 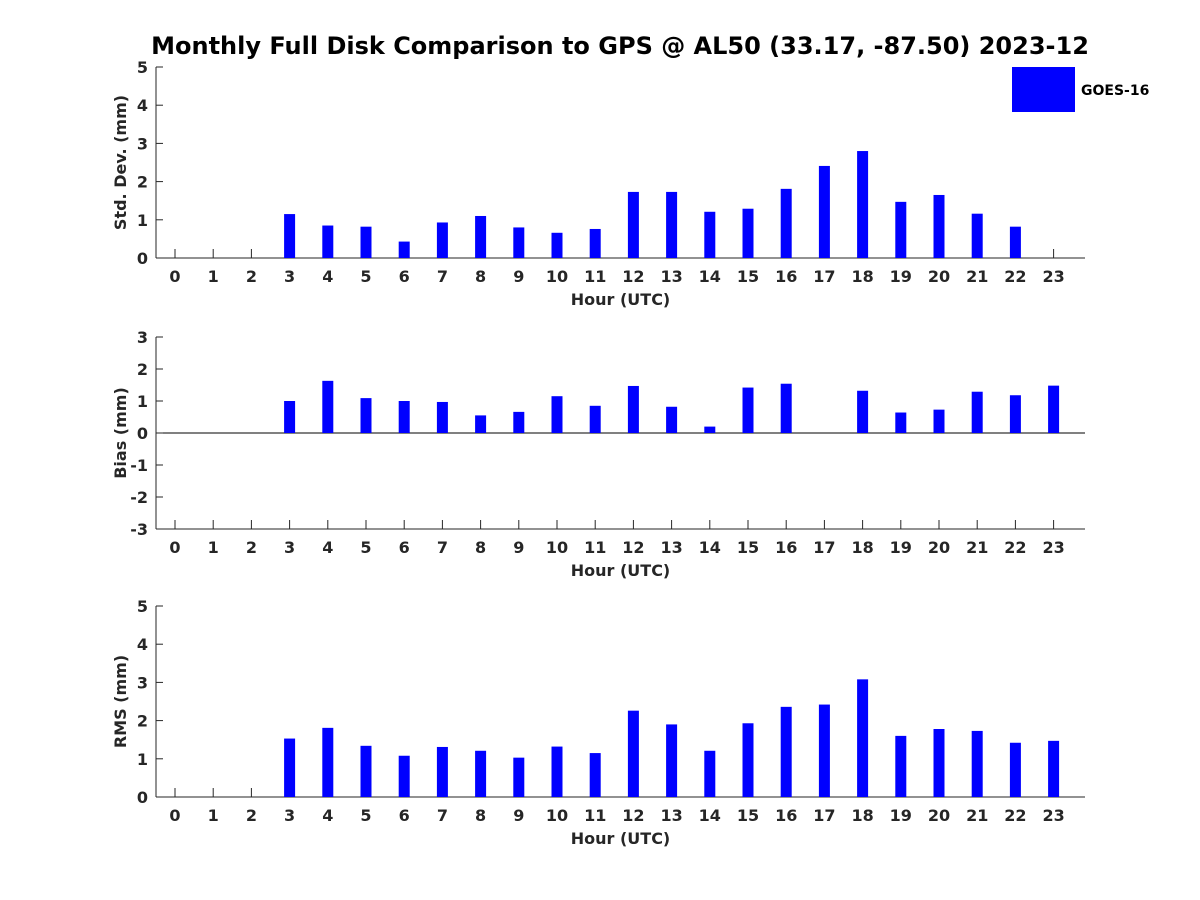 I want to click on y-tick-label: 5, so click(x=142, y=67).